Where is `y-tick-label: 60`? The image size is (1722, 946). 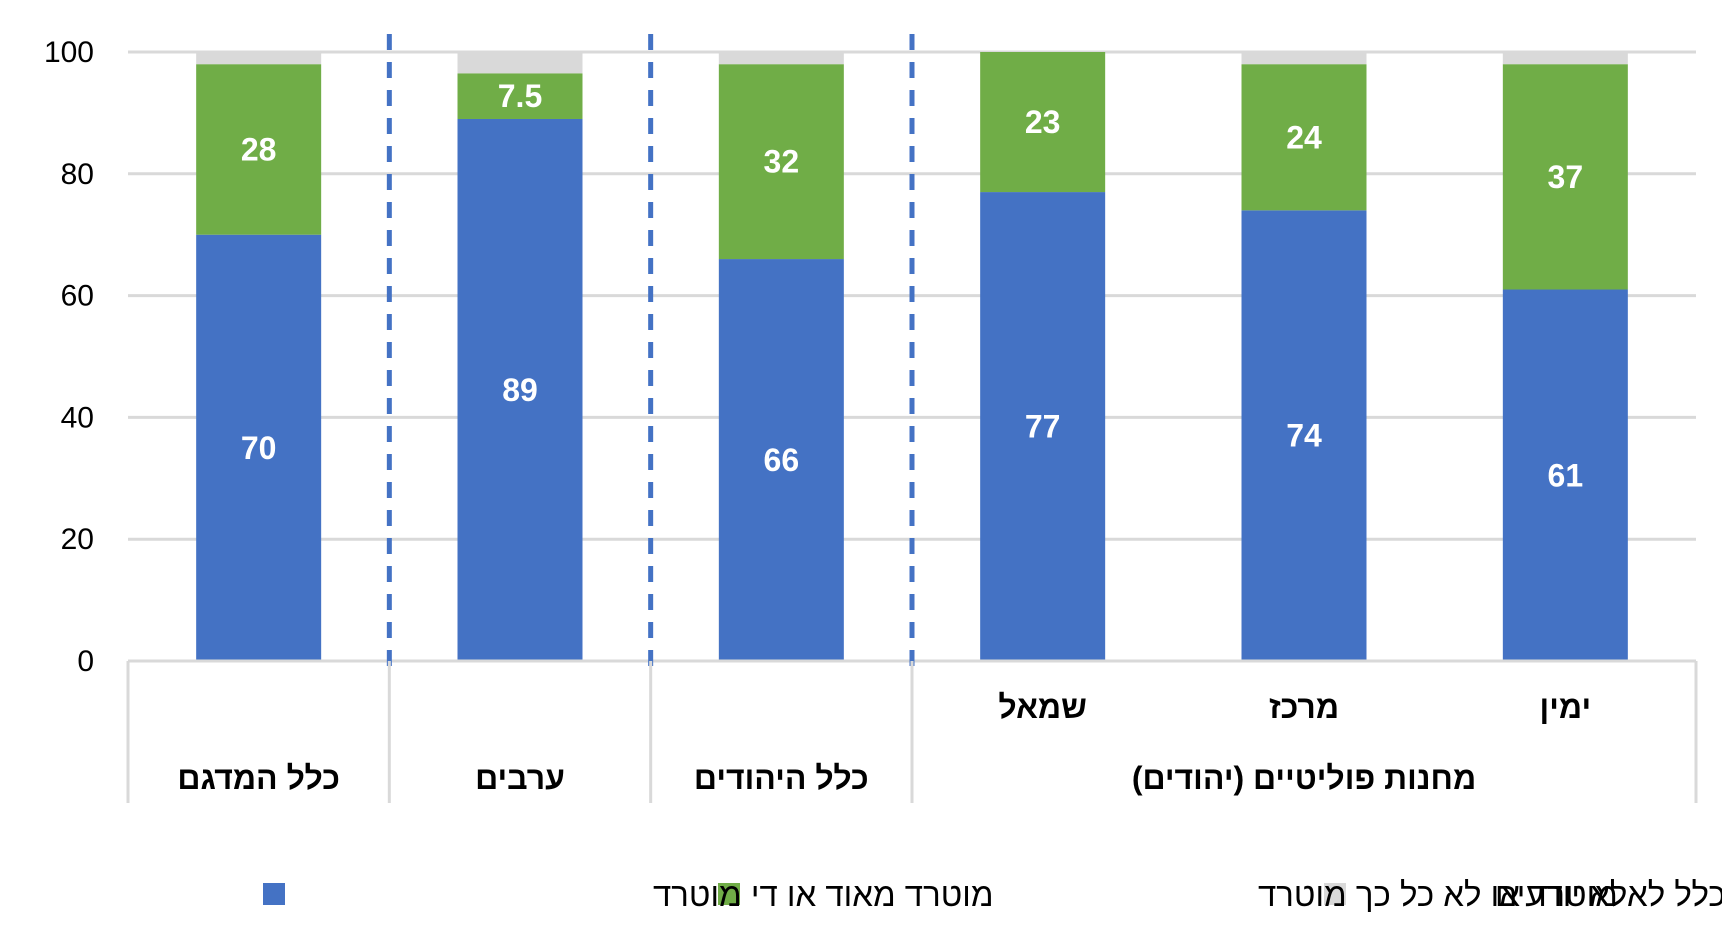
y-tick-label: 60 is located at coordinates (77, 296).